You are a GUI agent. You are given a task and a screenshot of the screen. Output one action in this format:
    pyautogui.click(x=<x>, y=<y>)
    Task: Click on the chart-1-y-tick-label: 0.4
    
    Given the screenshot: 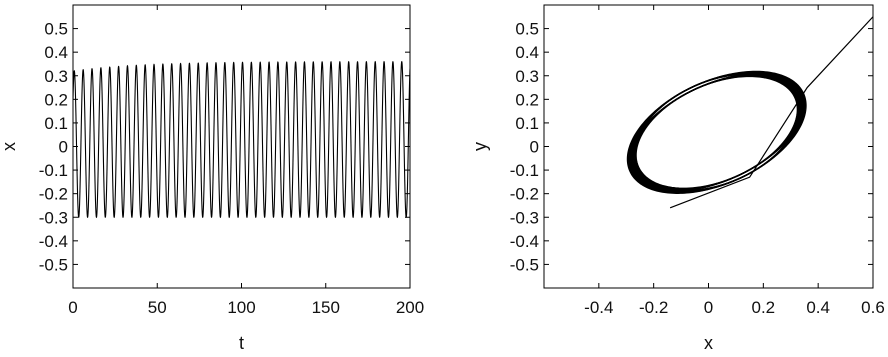 What is the action you would take?
    pyautogui.click(x=56, y=52)
    